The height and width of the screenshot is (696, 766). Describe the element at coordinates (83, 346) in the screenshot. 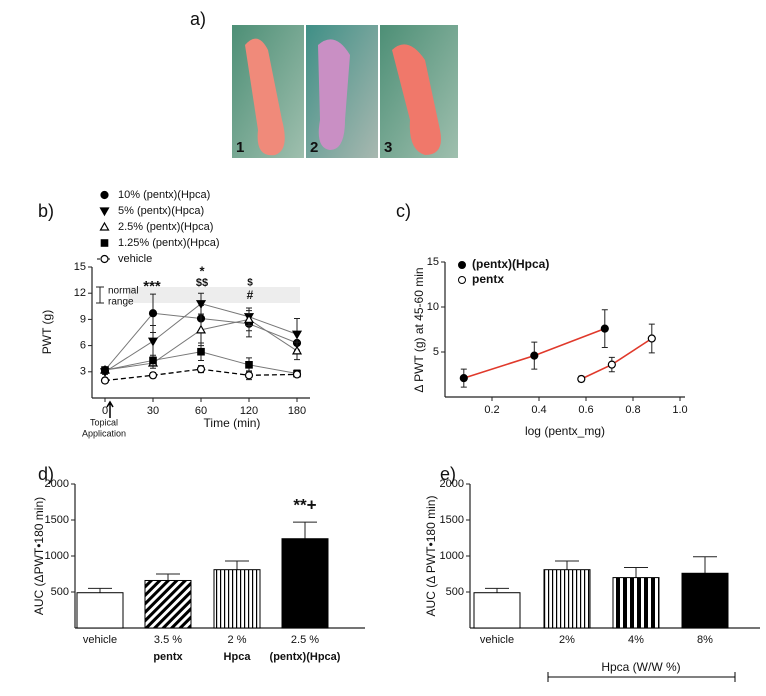

I see `y-tick-label: 6` at that location.